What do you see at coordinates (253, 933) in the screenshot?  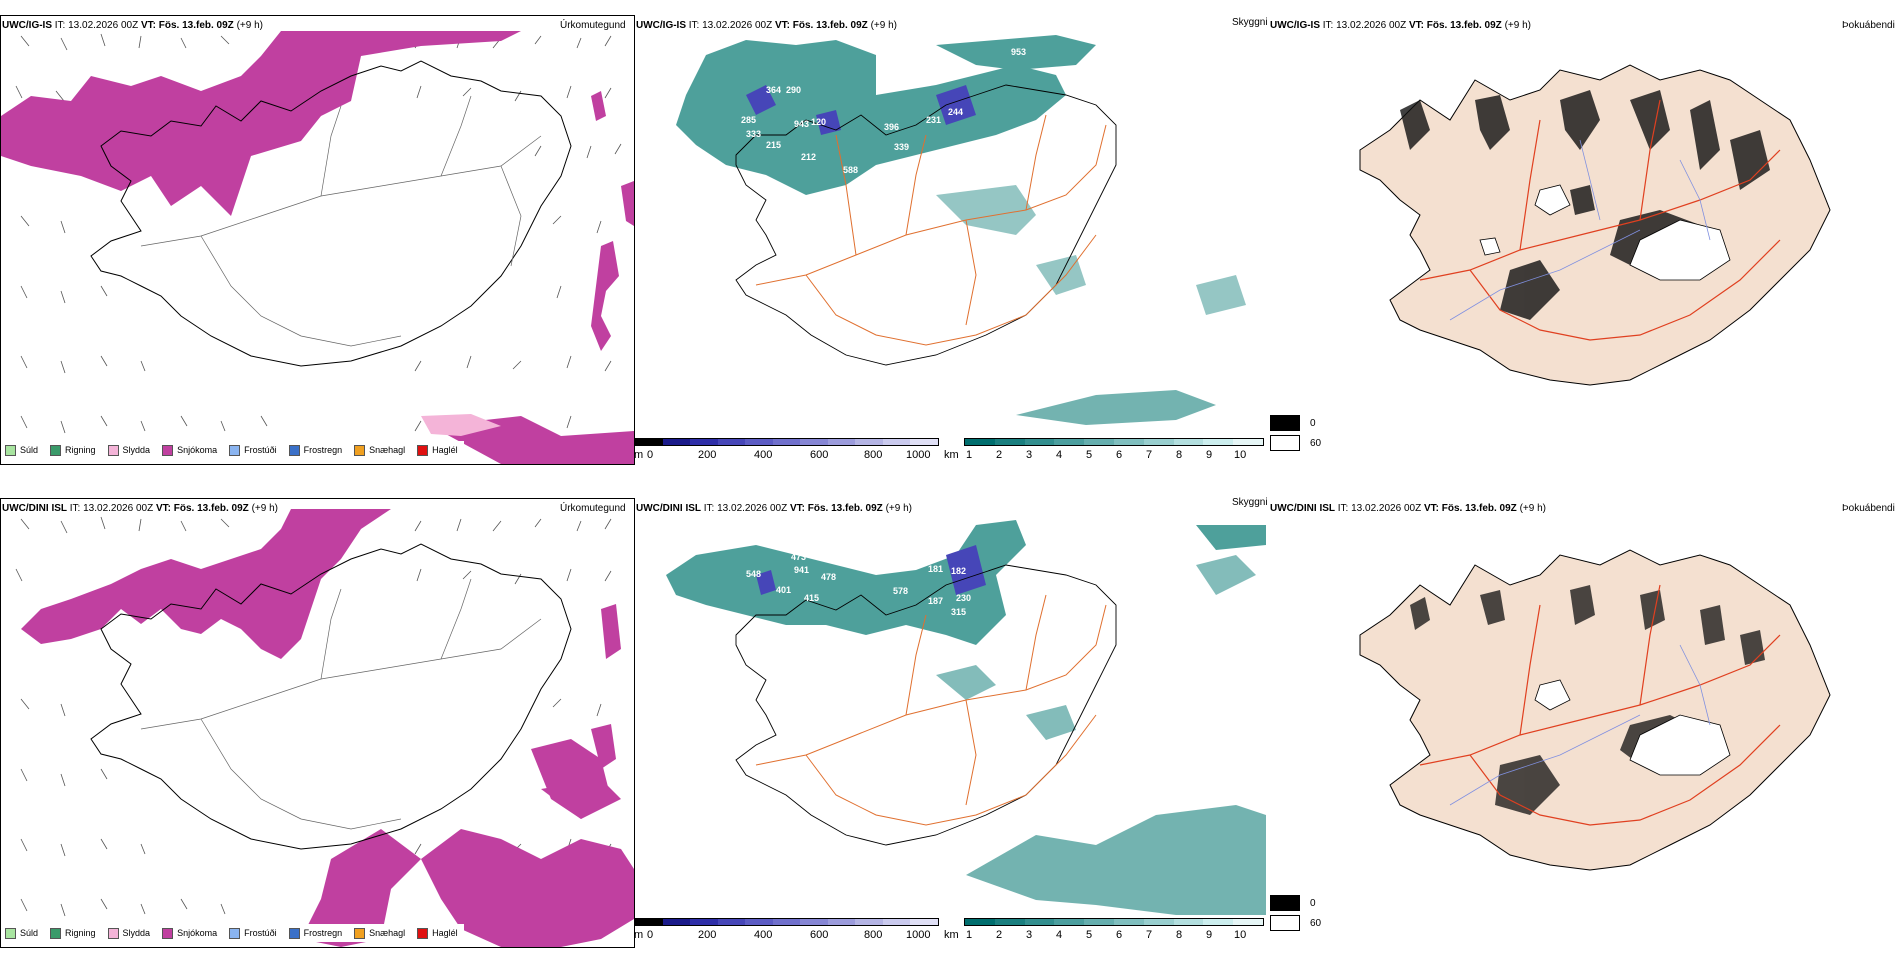 I see `legend-item: Frostúði` at bounding box center [253, 933].